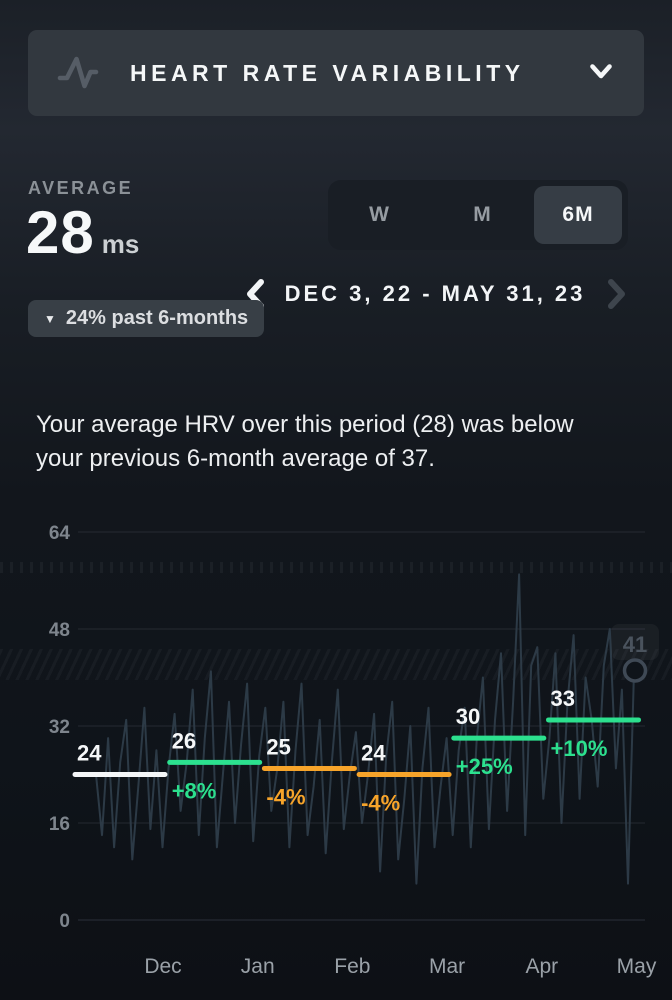 This screenshot has width=672, height=1000. I want to click on month-change-apr: +25%, so click(484, 766).